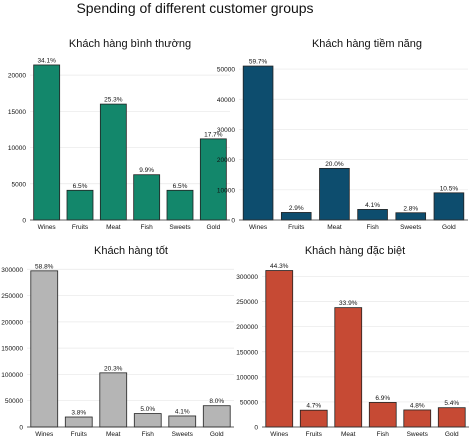 The height and width of the screenshot is (439, 474). I want to click on bar-value-label: 58.8%, so click(44, 266).